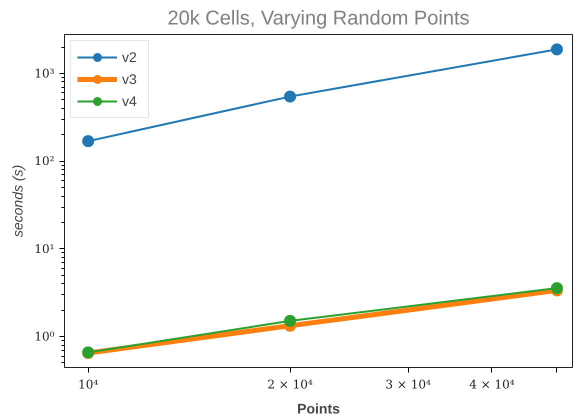 The image size is (574, 419). Describe the element at coordinates (130, 101) in the screenshot. I see `legend-label: v4` at that location.